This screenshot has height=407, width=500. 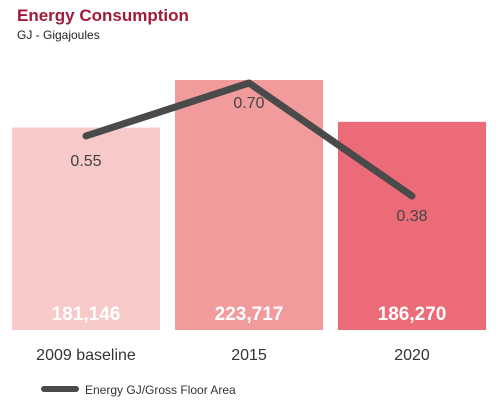 What do you see at coordinates (58, 35) in the screenshot?
I see `chart-subtitle: GJ - Gigajoules` at bounding box center [58, 35].